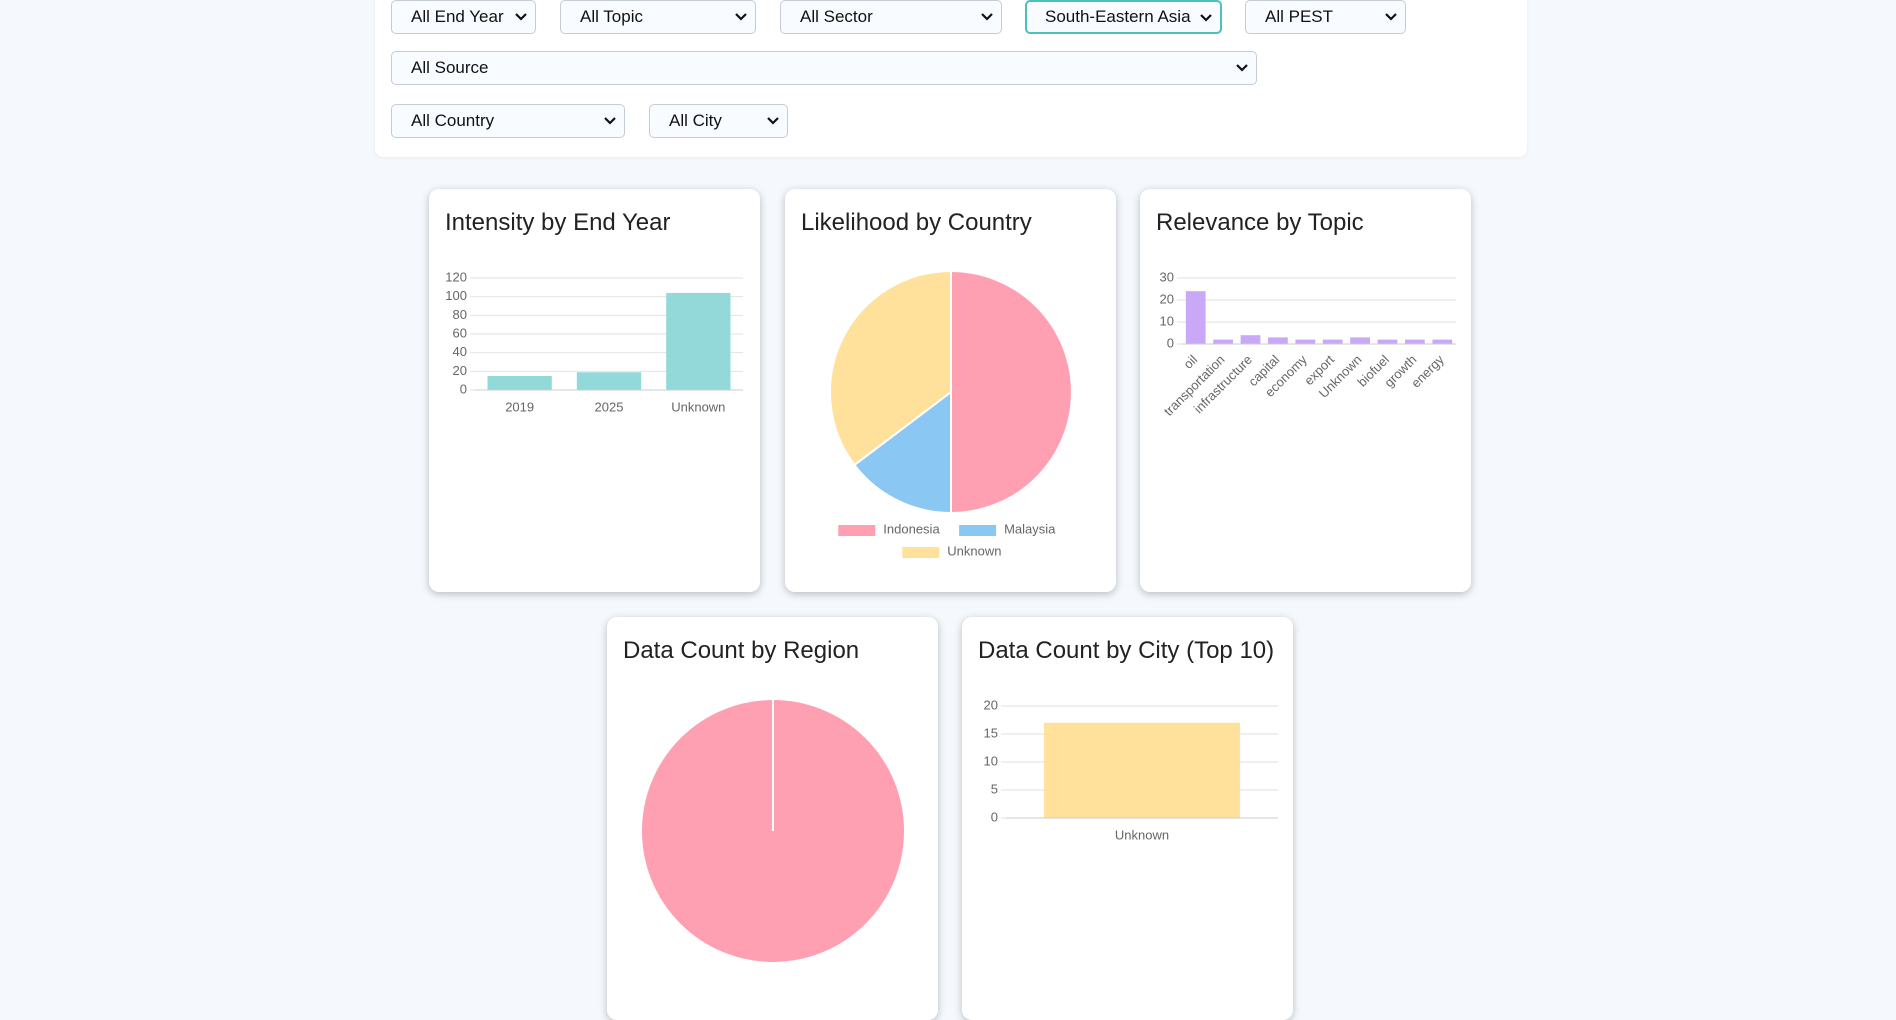 Image resolution: width=1896 pixels, height=1020 pixels. I want to click on chart: 0 5 10 15 20 Unknown, so click(1131, 769).